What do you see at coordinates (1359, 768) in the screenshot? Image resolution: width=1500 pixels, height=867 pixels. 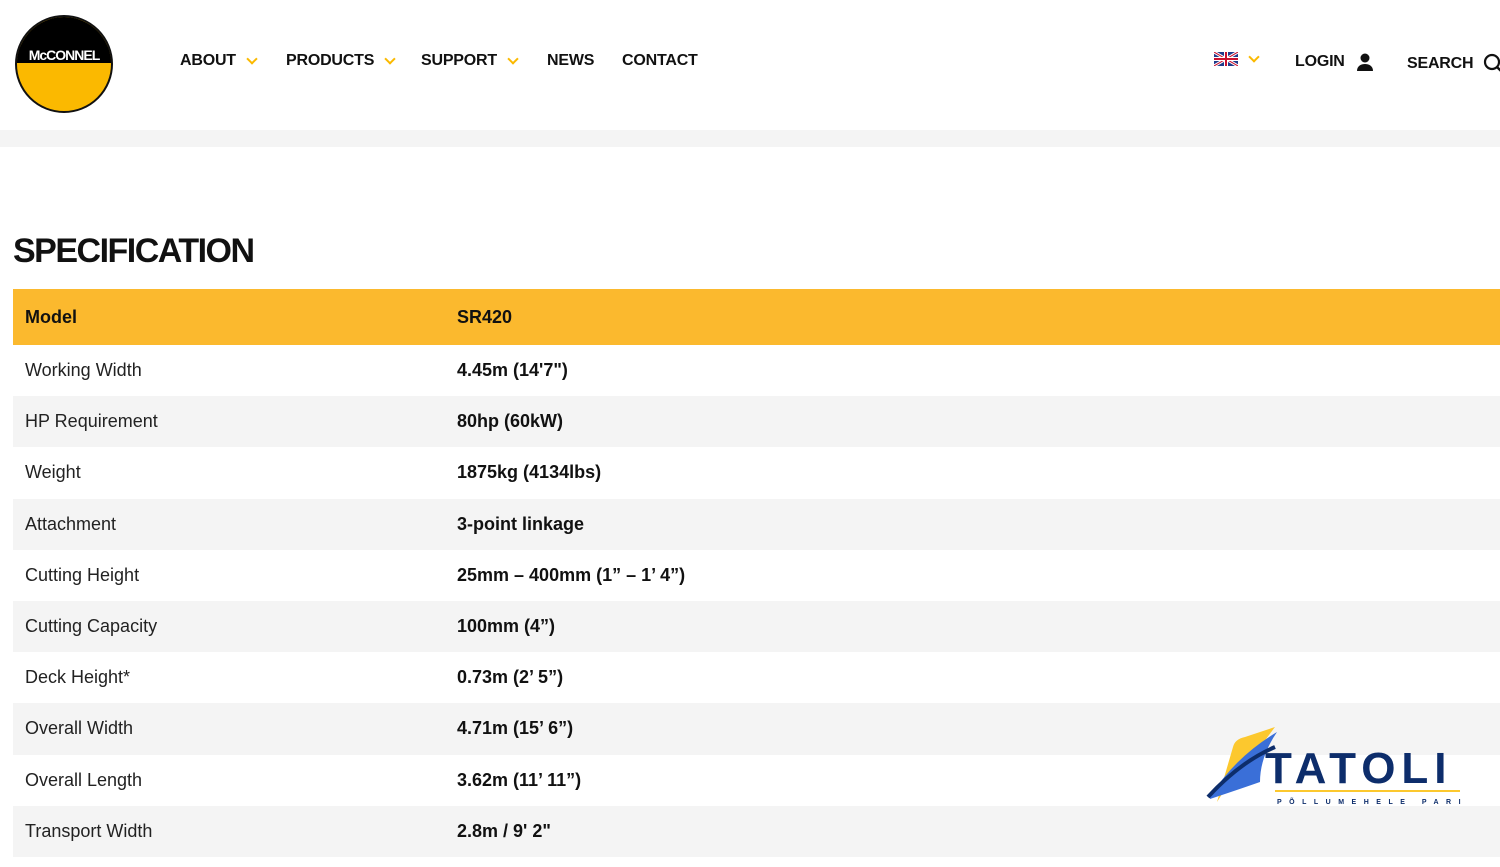 I see `svg-text: TATOLI` at bounding box center [1359, 768].